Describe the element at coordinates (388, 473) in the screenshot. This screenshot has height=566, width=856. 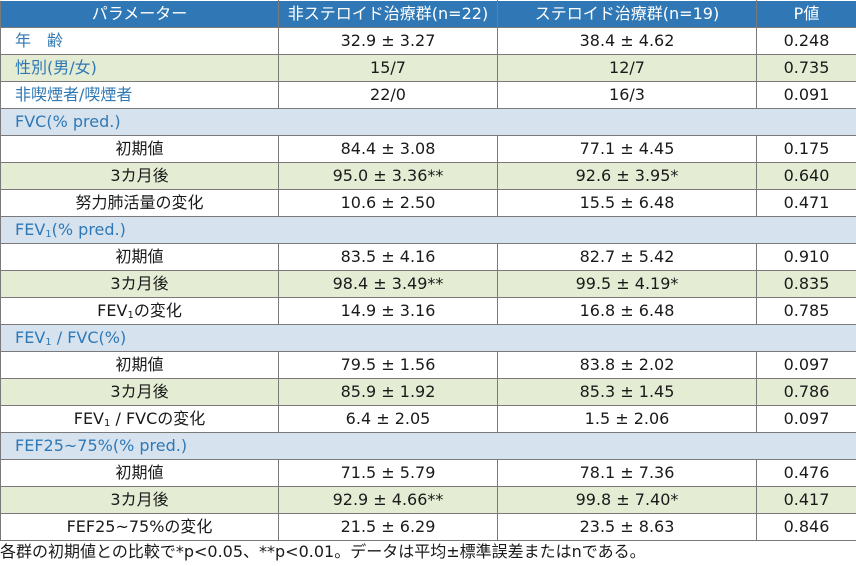
I see `non-steroid-value: 71.5 ± 5.79` at that location.